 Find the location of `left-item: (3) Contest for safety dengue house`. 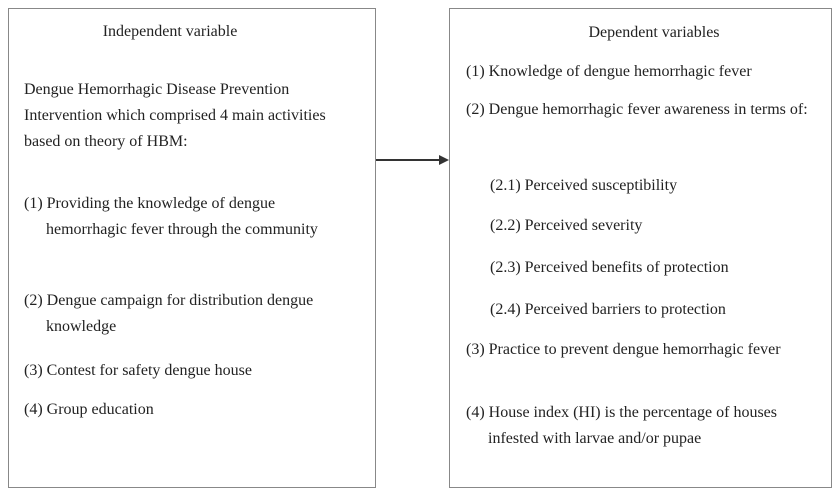

left-item: (3) Contest for safety dengue house is located at coordinates (138, 370).